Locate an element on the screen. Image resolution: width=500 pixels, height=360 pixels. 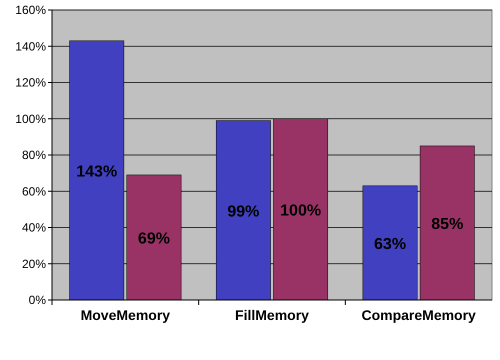
data-label: 69% is located at coordinates (154, 239).